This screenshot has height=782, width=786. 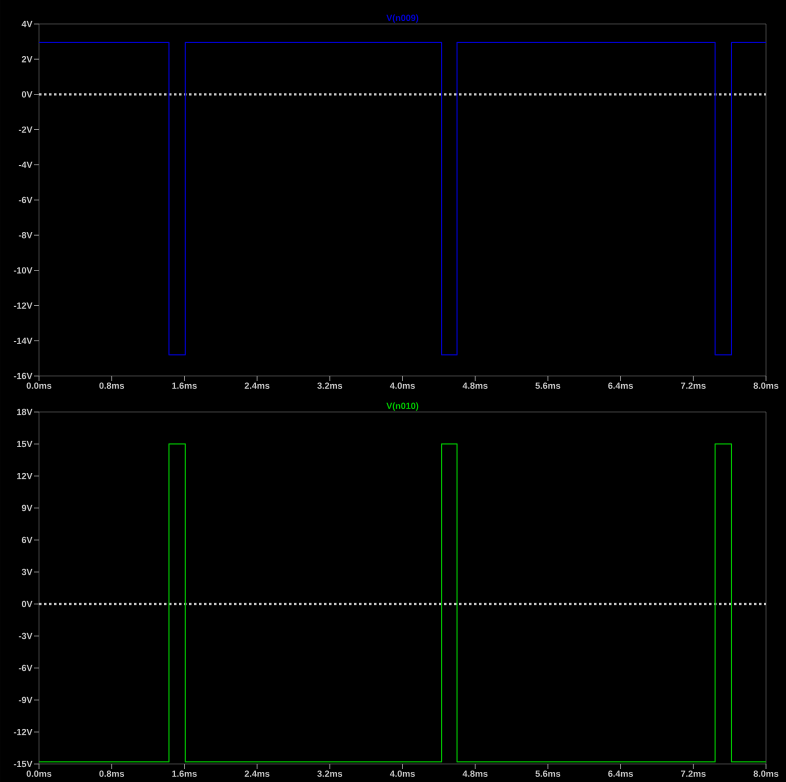 What do you see at coordinates (27, 59) in the screenshot?
I see `y-tick-label: 2V` at bounding box center [27, 59].